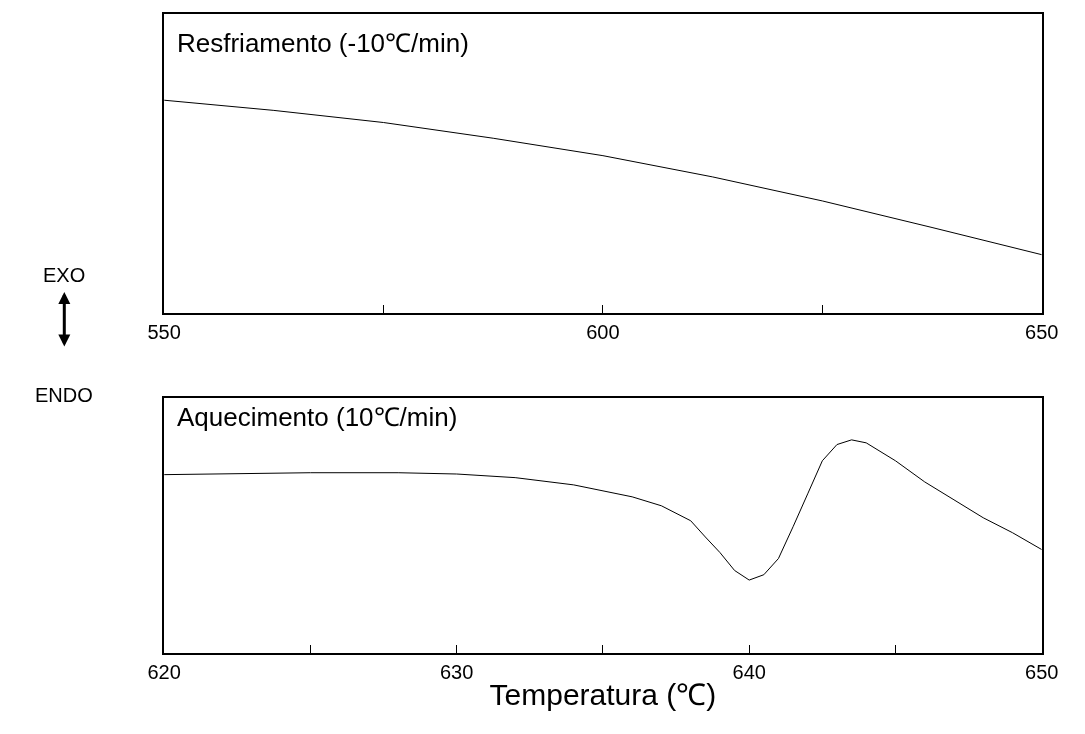  Describe the element at coordinates (164, 331) in the screenshot. I see `x-tick-label: 550` at that location.